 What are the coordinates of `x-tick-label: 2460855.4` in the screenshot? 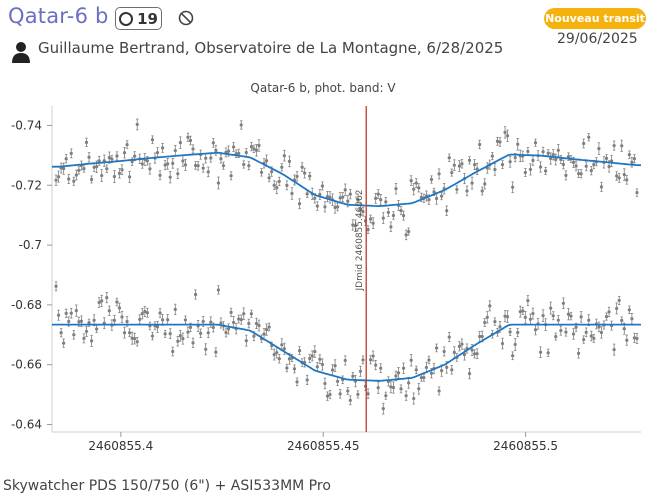 It's located at (120, 446).